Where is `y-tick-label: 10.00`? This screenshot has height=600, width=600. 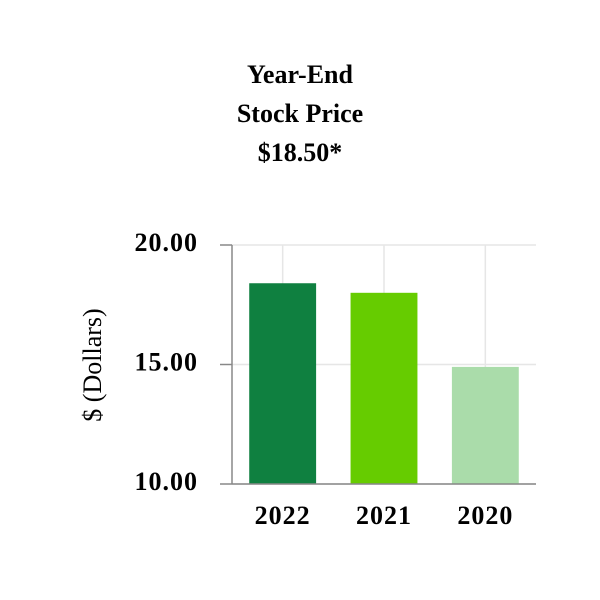
y-tick-label: 10.00 is located at coordinates (167, 481).